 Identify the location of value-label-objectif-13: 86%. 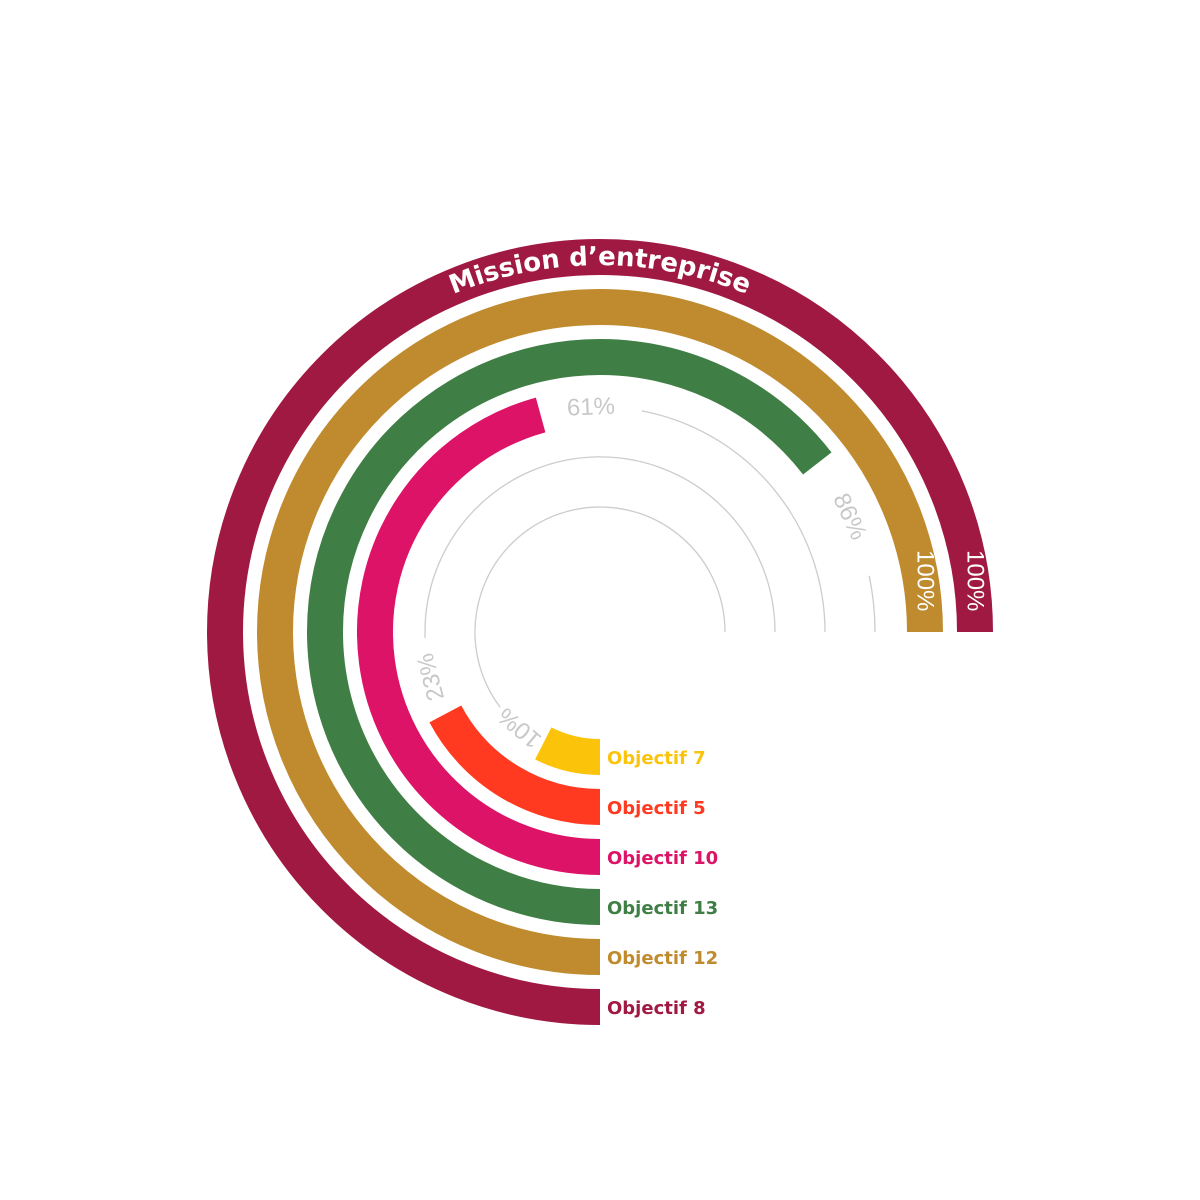
(849, 516).